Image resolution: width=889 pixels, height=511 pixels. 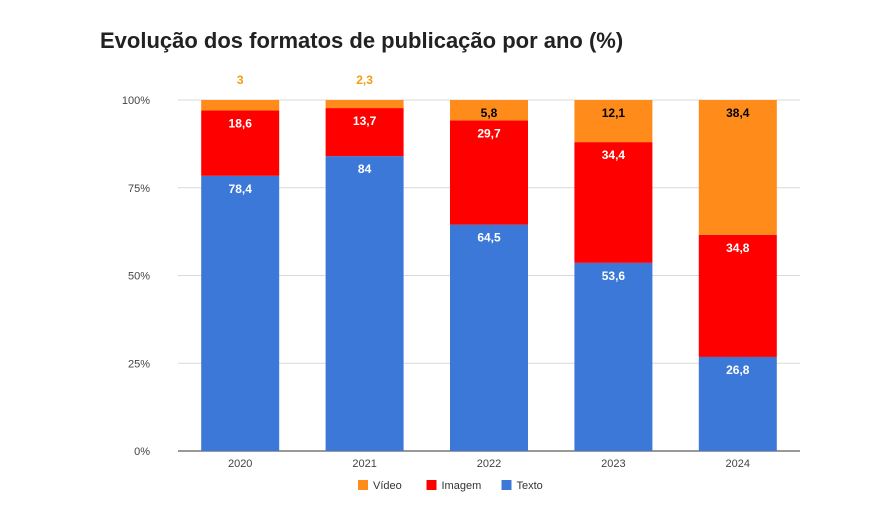 I want to click on bar-texto-2021, so click(x=364, y=303).